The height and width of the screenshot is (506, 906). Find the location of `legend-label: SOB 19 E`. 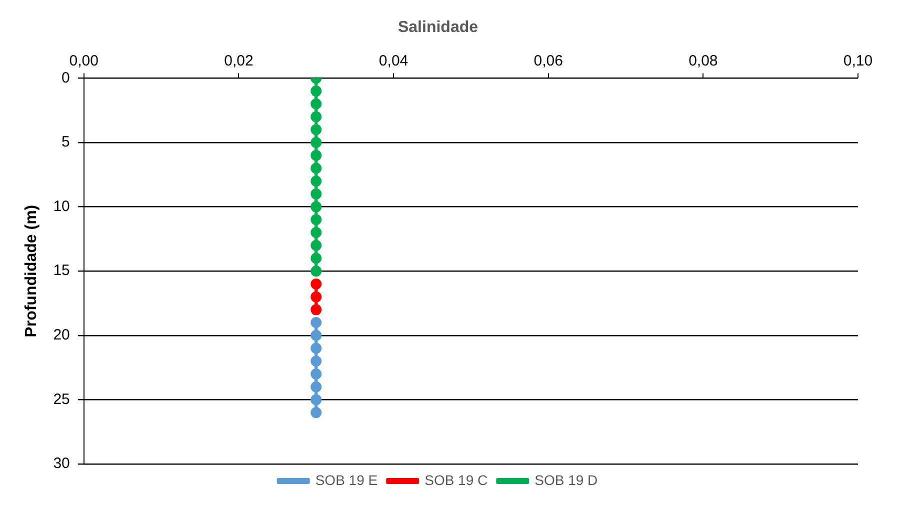

legend-label: SOB 19 E is located at coordinates (346, 480).